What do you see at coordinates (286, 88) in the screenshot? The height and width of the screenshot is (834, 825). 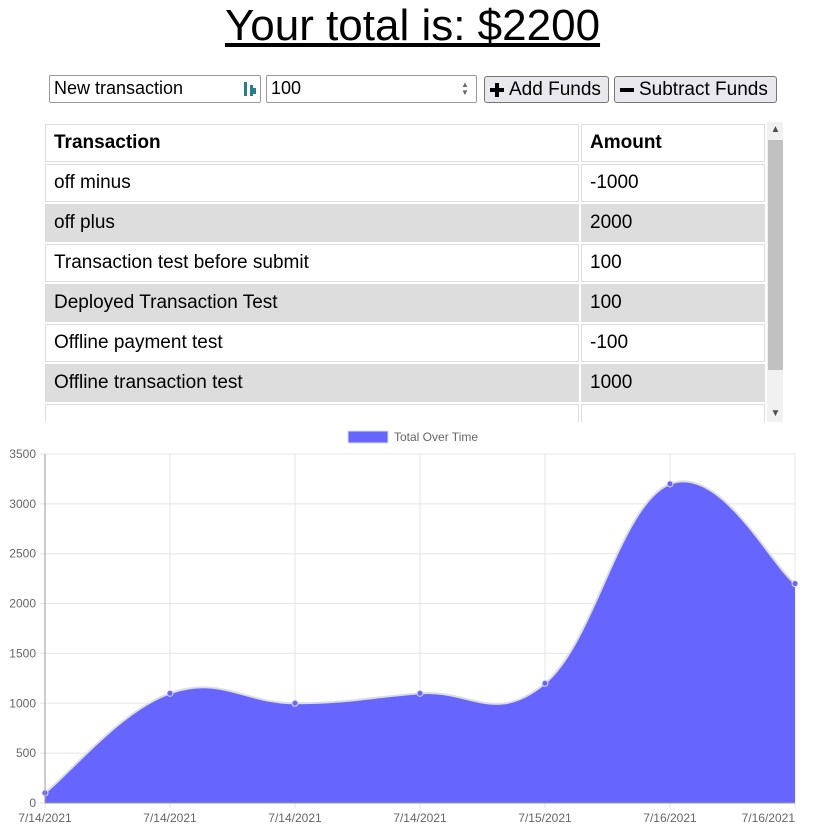 I see `amount-value: 100` at bounding box center [286, 88].